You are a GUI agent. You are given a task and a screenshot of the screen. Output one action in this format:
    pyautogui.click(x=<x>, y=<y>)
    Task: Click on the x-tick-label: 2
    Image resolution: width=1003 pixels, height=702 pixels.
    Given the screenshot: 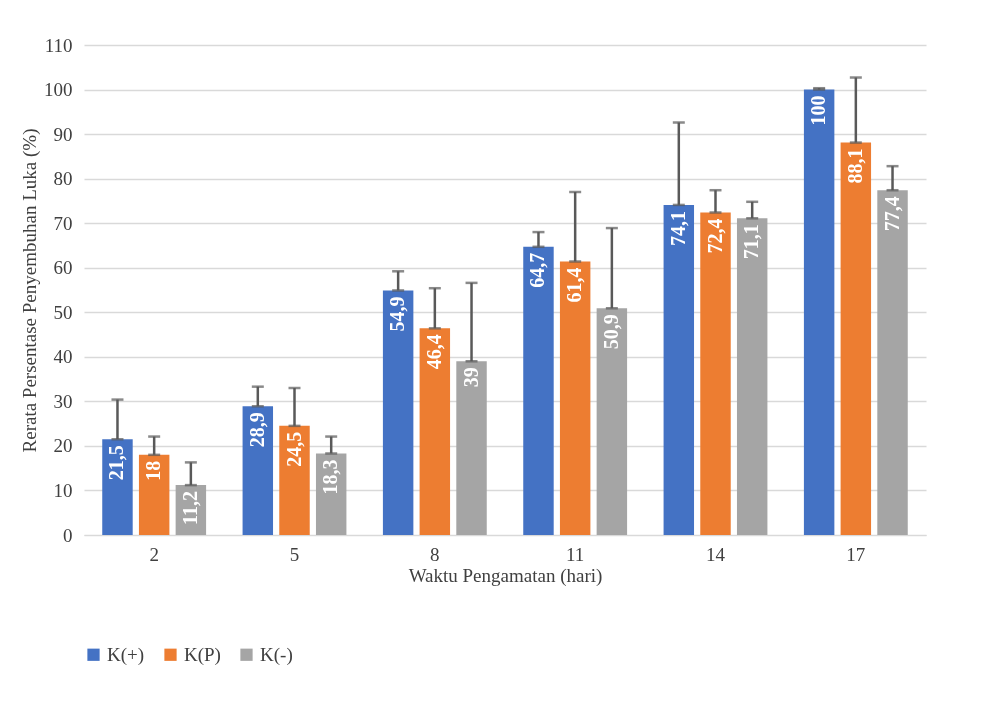 What is the action you would take?
    pyautogui.click(x=154, y=554)
    